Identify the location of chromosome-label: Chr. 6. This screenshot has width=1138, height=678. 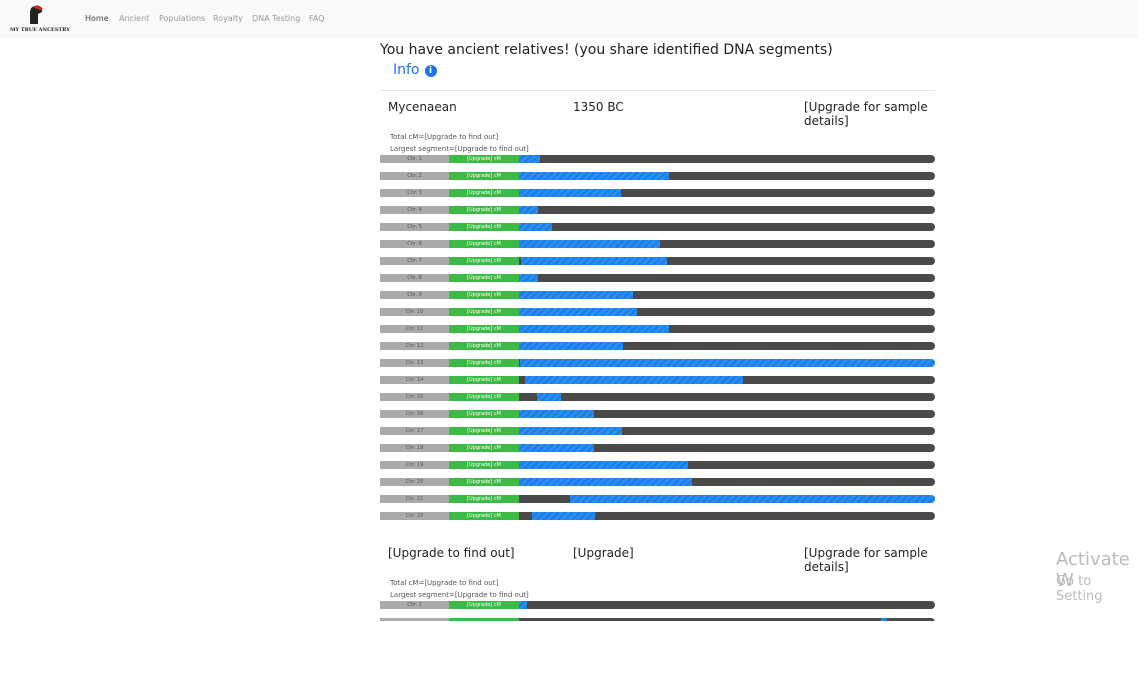
(414, 244).